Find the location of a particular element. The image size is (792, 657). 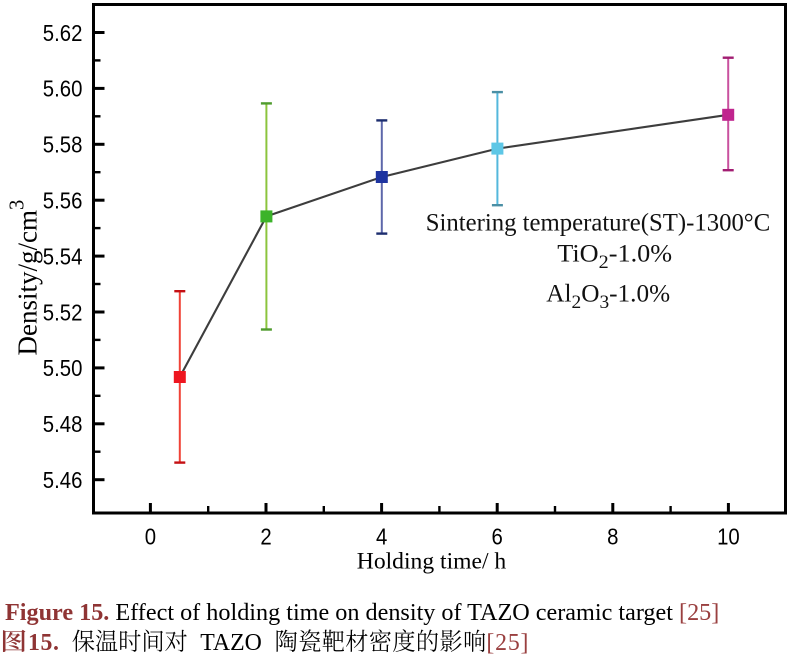

svg-text:Sintering temperature(ST)-1300: Sintering temperature(ST)-1300°C is located at coordinates (598, 222).